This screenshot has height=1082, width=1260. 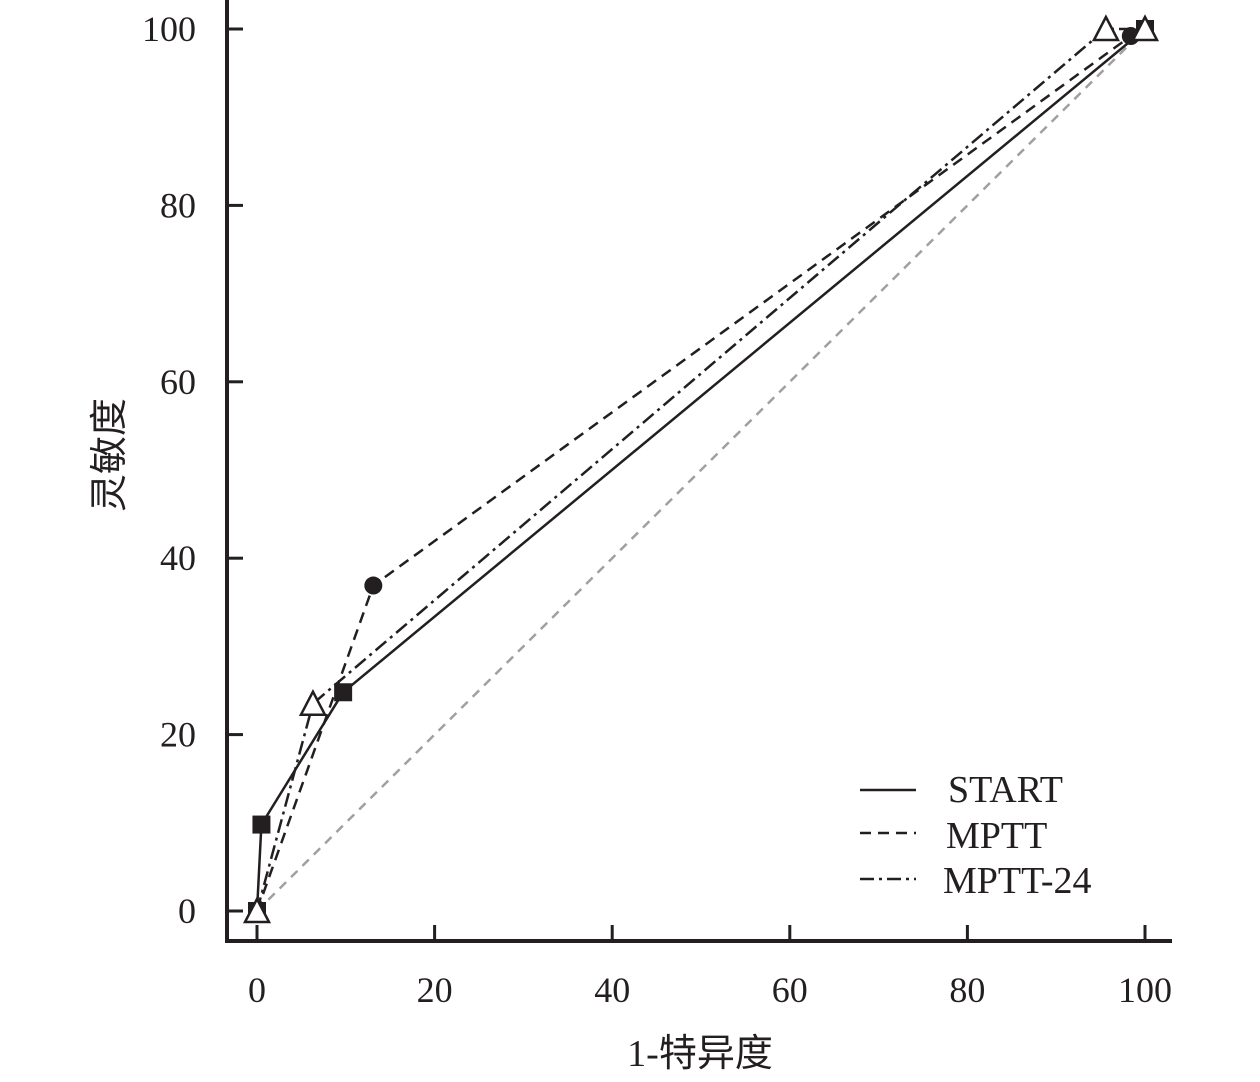 I want to click on legend-label-mptt-24: MPTT-24, so click(x=1017, y=881).